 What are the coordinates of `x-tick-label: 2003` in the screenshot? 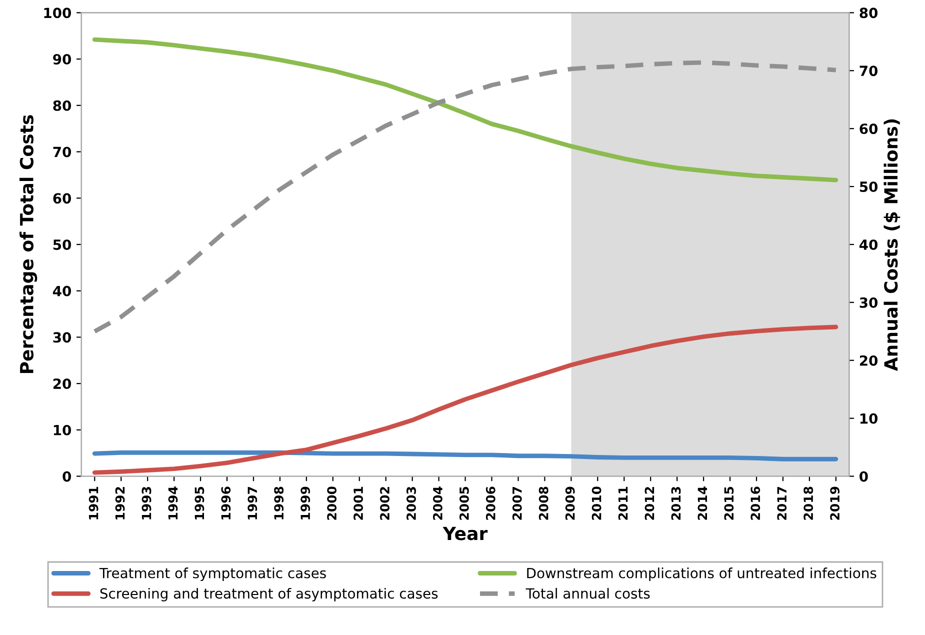 It's located at (411, 503).